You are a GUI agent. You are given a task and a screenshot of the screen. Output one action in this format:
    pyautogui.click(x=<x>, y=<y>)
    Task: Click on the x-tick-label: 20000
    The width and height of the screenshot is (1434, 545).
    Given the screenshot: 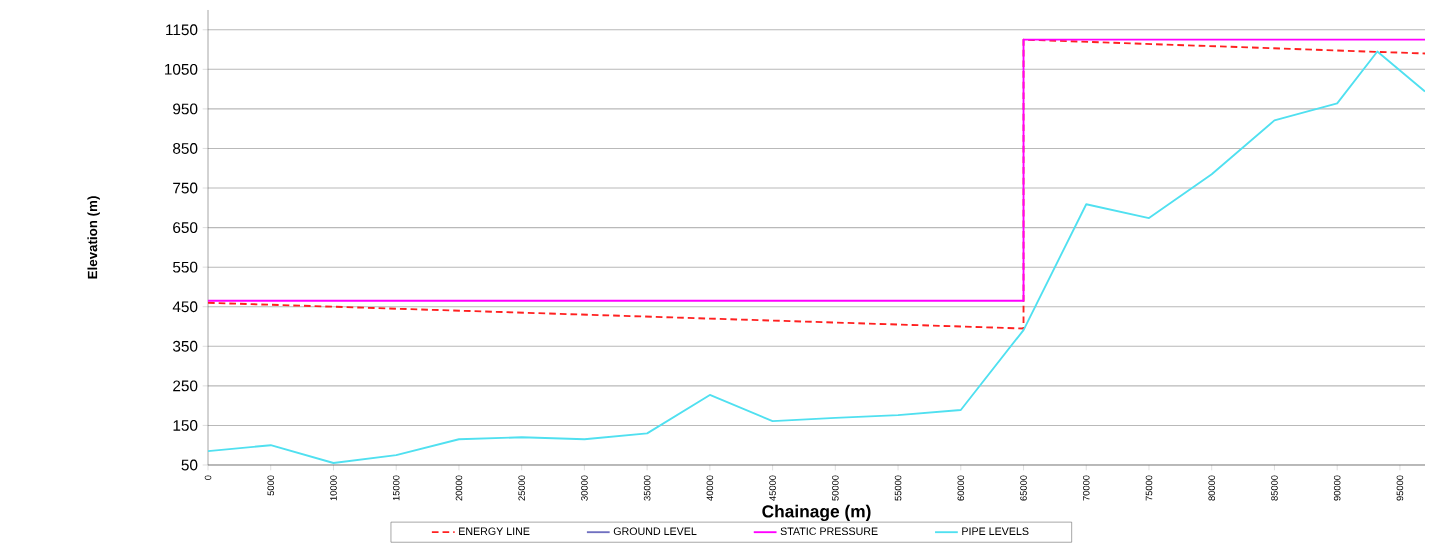 What is the action you would take?
    pyautogui.click(x=459, y=488)
    